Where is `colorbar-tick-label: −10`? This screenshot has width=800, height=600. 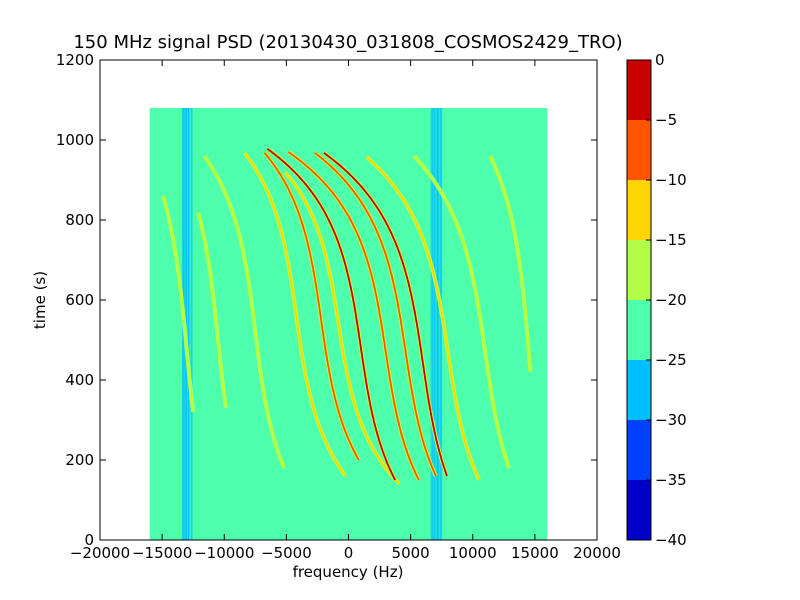
colorbar-tick-label: −10 is located at coordinates (671, 180).